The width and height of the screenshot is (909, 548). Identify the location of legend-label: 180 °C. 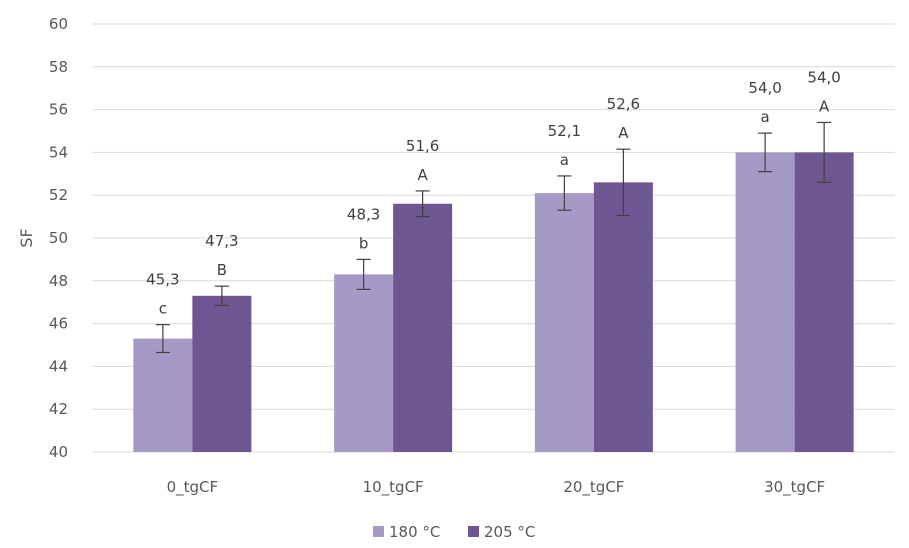
(414, 532).